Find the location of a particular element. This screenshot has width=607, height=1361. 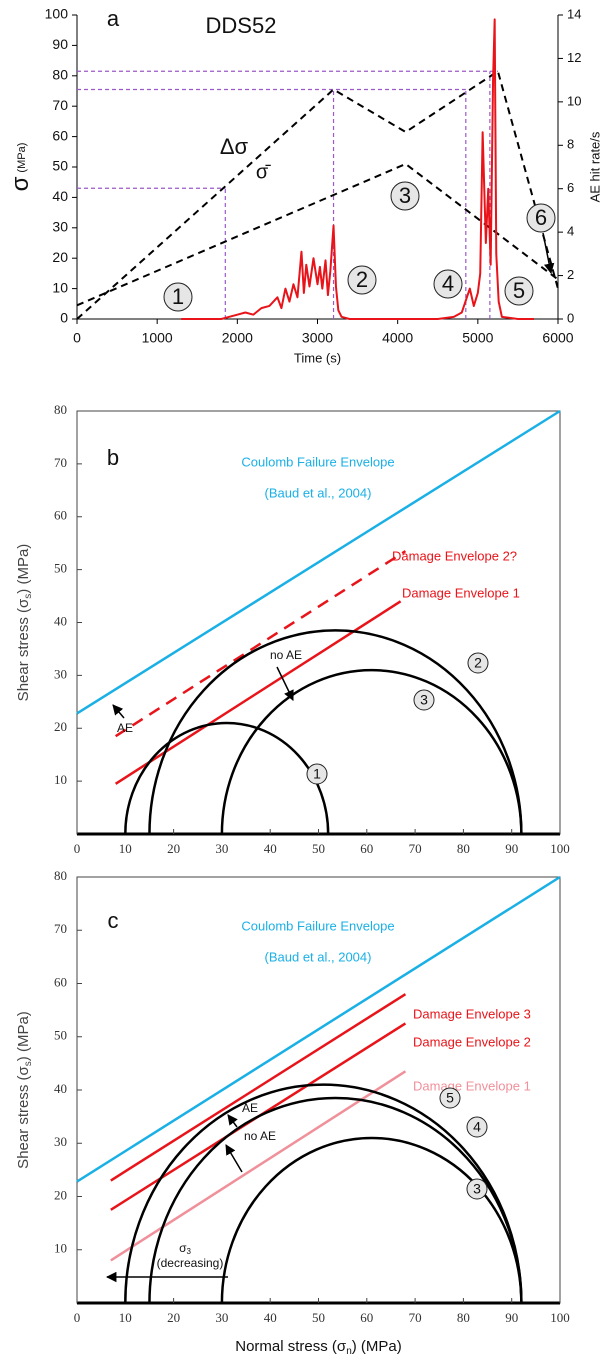

y-tick-label: 100 is located at coordinates (57, 14).